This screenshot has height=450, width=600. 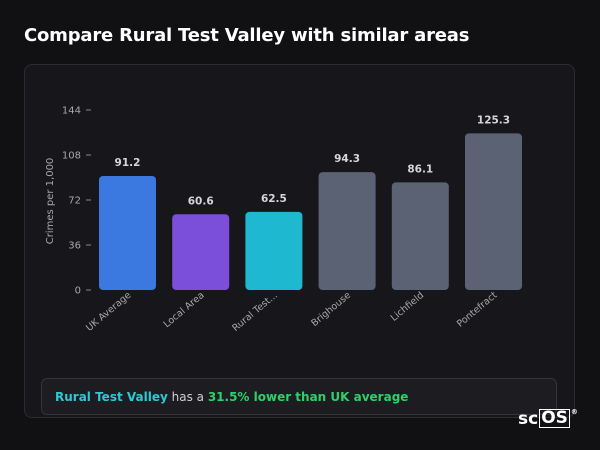 I want to click on value-label: 62.5, so click(x=274, y=199).